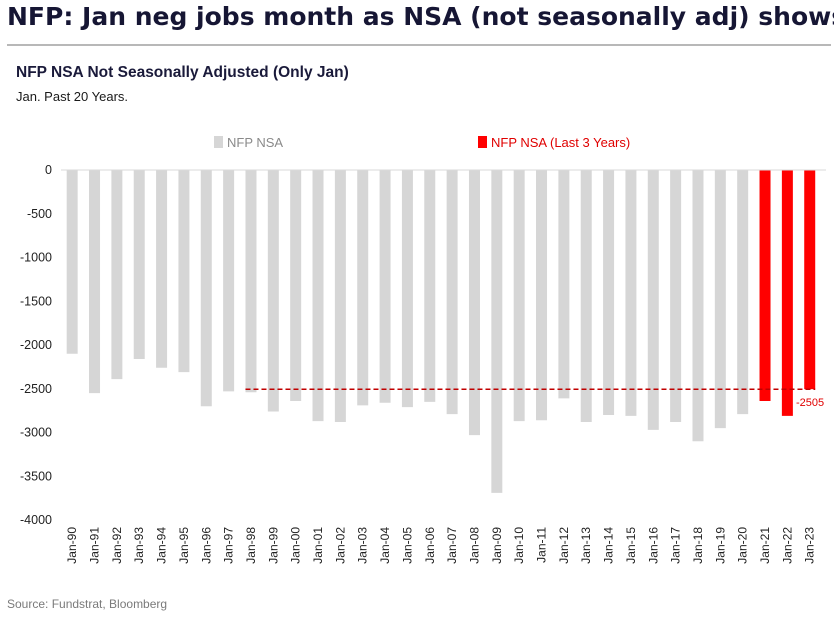 The image size is (834, 626). What do you see at coordinates (318, 545) in the screenshot?
I see `x-tick-label: Jan-01` at bounding box center [318, 545].